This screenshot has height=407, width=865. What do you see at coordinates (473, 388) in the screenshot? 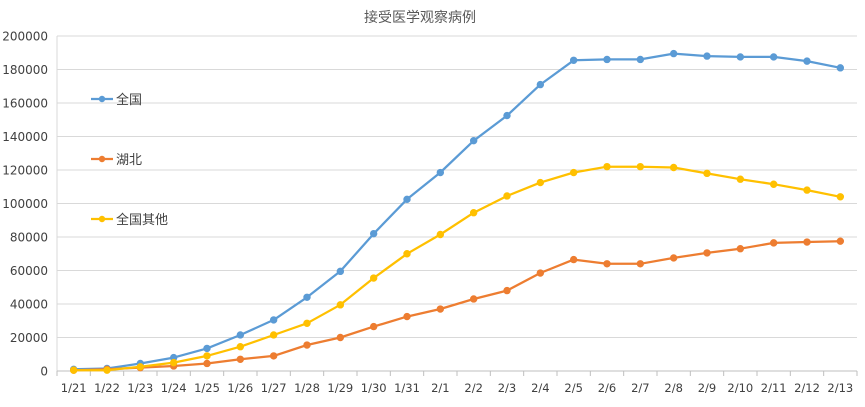
I see `x-tick-label: 2/2` at bounding box center [473, 388].